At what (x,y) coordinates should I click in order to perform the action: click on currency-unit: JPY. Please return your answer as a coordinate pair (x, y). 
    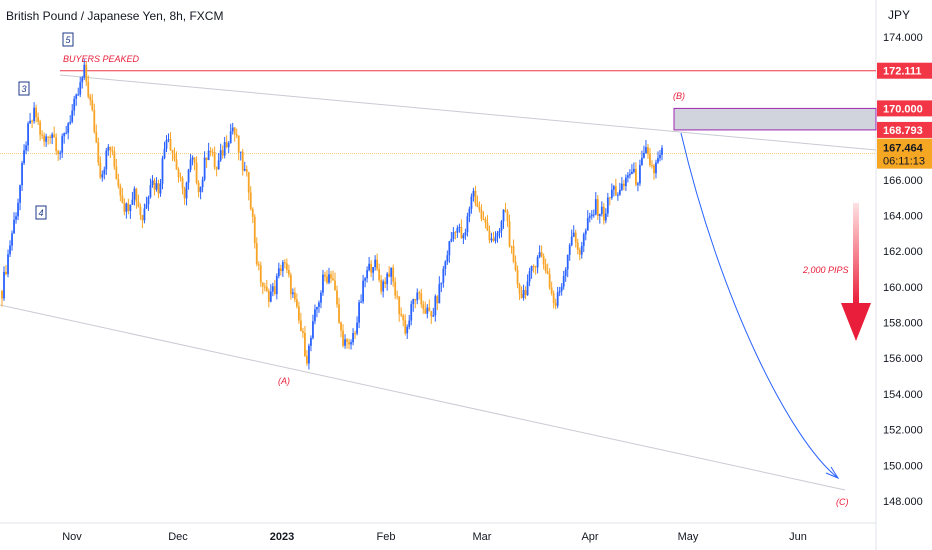
    Looking at the image, I should click on (899, 15).